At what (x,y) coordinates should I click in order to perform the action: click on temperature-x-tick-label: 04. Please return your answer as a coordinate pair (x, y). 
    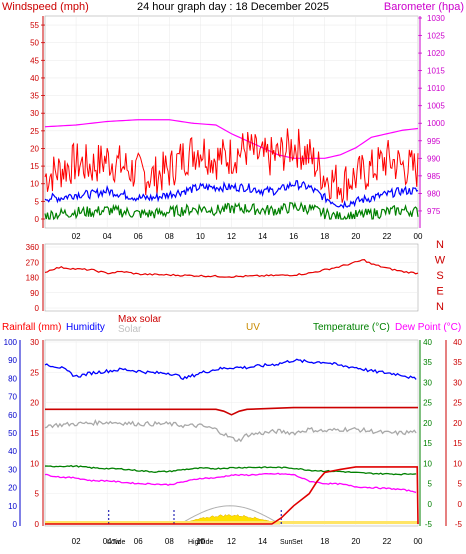
    Looking at the image, I should click on (107, 541).